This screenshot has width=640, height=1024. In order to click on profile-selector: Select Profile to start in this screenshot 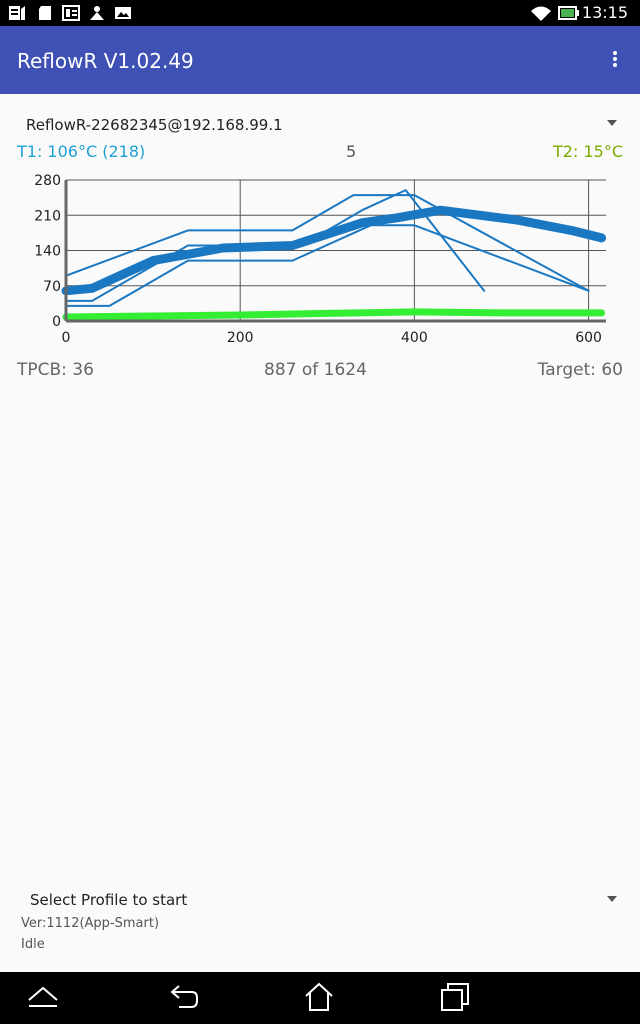, I will do `click(320, 902)`.